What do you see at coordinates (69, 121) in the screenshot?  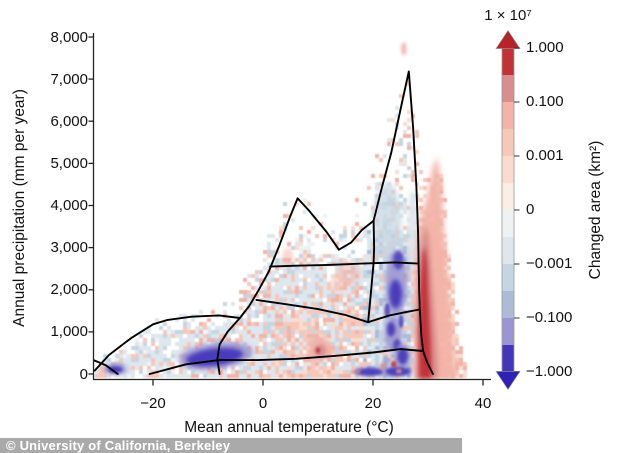 I see `y-tick-label: 6,000` at bounding box center [69, 121].